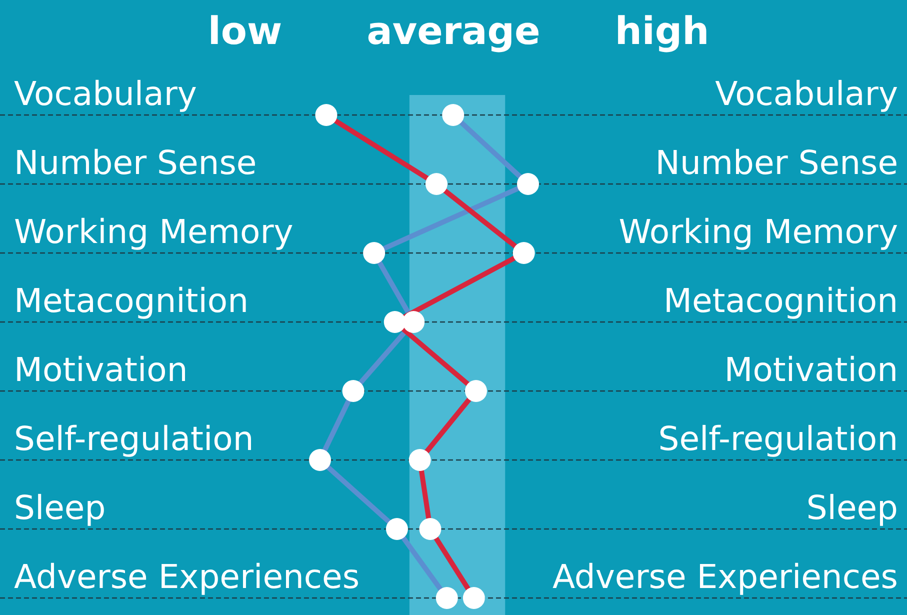 The height and width of the screenshot is (615, 907). I want to click on text: average, so click(453, 31).